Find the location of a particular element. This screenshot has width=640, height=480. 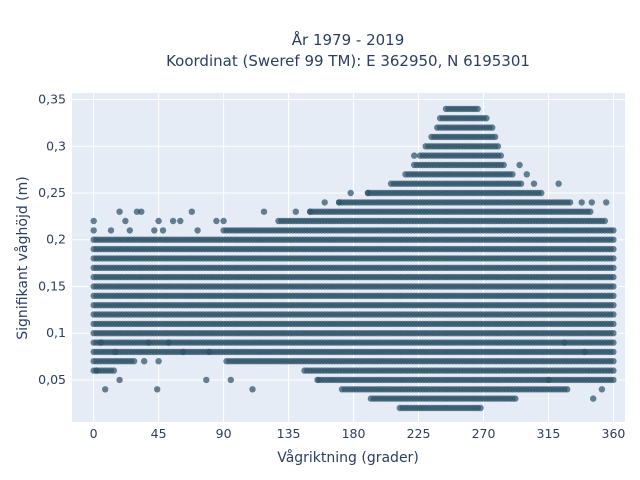

x-tick-label: 45 is located at coordinates (159, 433).